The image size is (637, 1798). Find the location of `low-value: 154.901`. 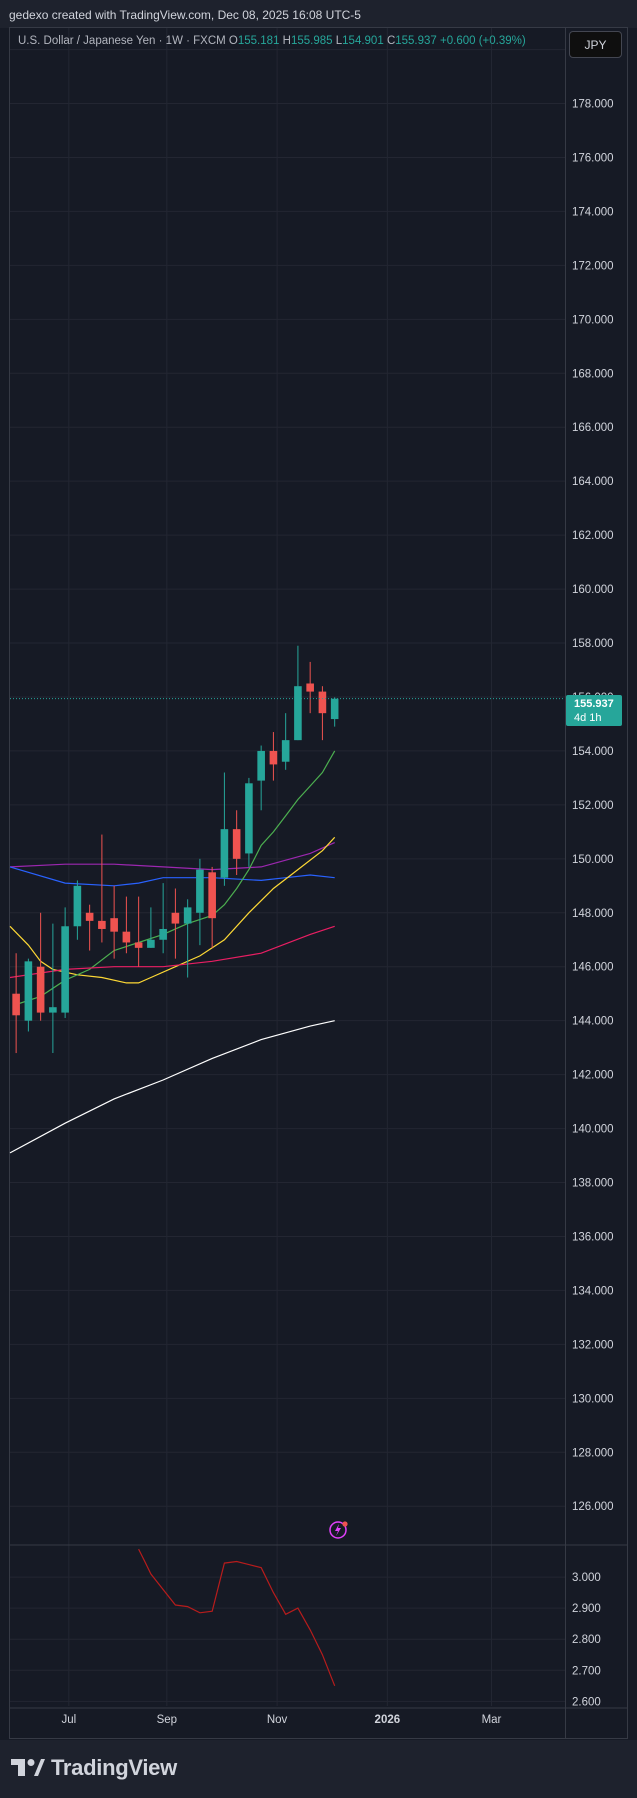

low-value: 154.901 is located at coordinates (363, 41).